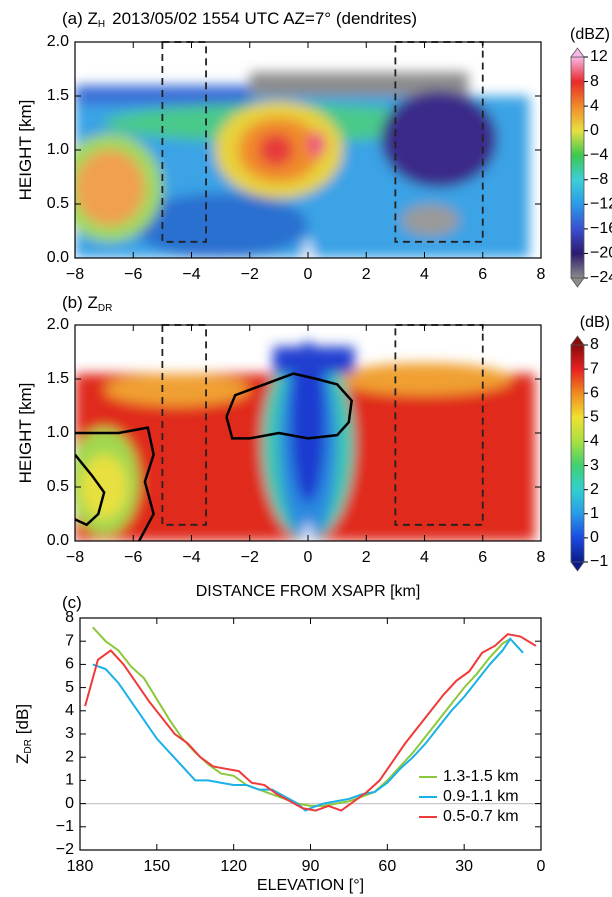 This screenshot has width=612, height=897. What do you see at coordinates (156, 866) in the screenshot?
I see `x-tick-label: 150` at bounding box center [156, 866].